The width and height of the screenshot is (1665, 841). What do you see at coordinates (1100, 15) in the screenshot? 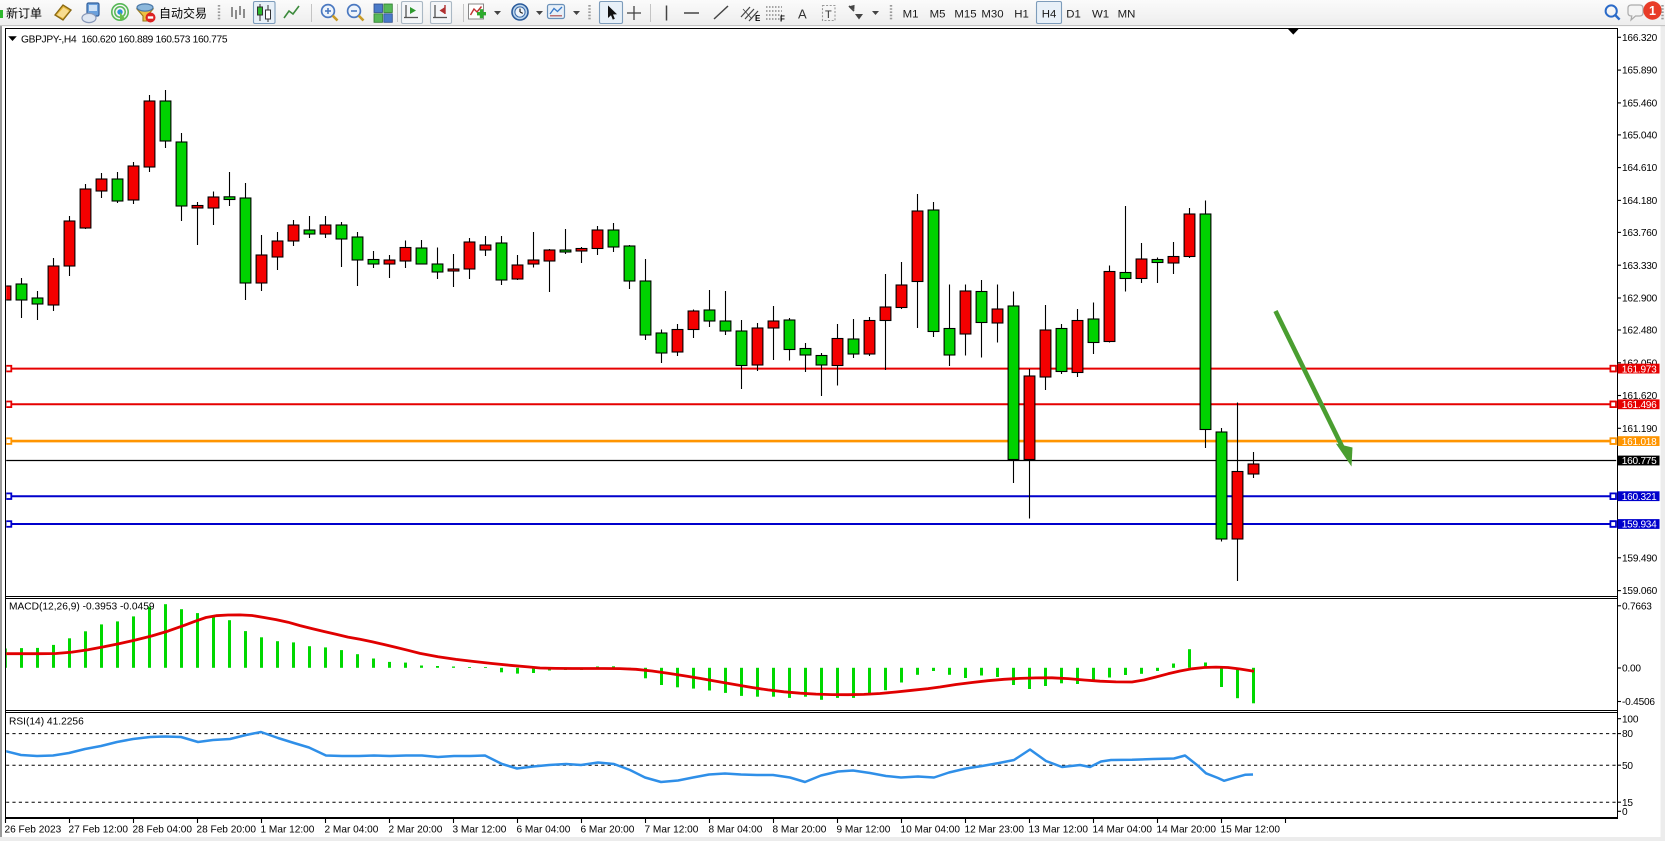
I see `svg-text: W1` at bounding box center [1100, 15].